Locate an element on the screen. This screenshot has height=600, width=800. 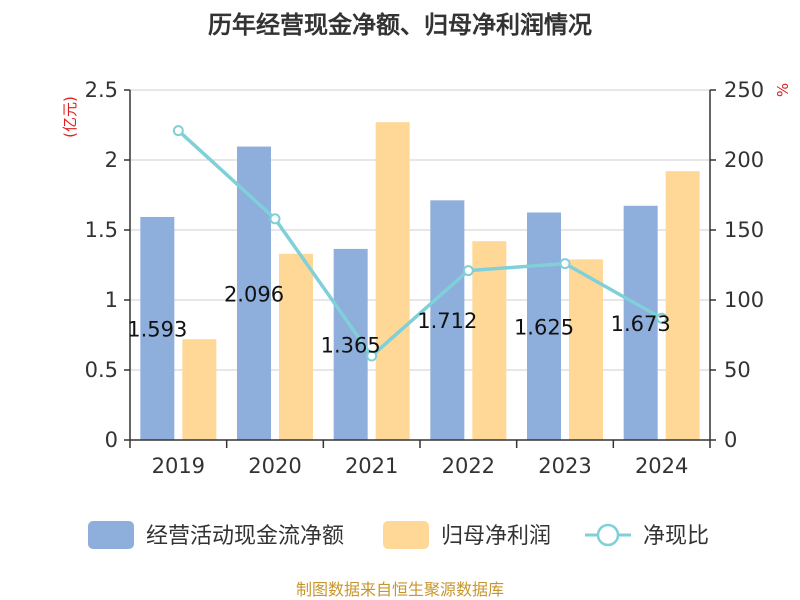
left-tick-label: 2 is located at coordinates (111, 160).